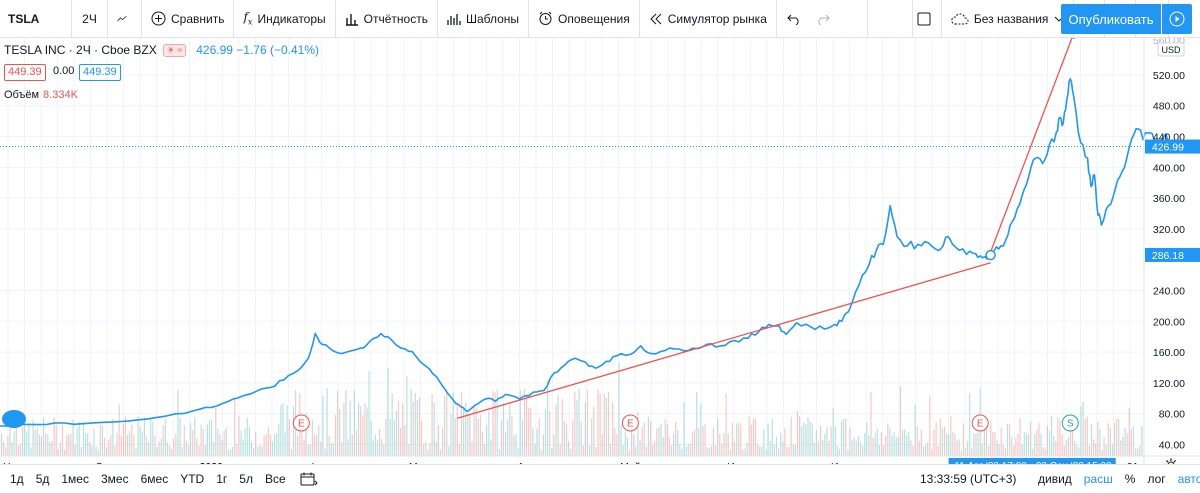  I want to click on auto-toggle: авто, so click(1188, 479).